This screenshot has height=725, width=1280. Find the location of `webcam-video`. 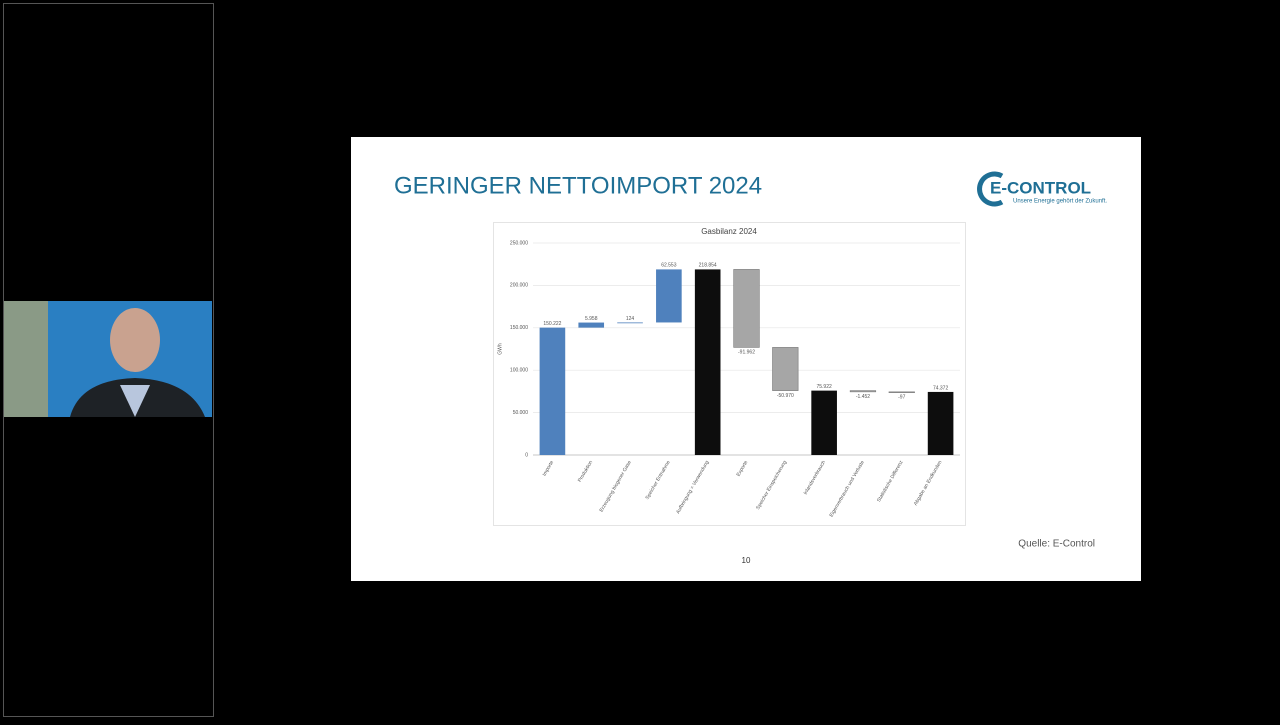

webcam-video is located at coordinates (108, 359).